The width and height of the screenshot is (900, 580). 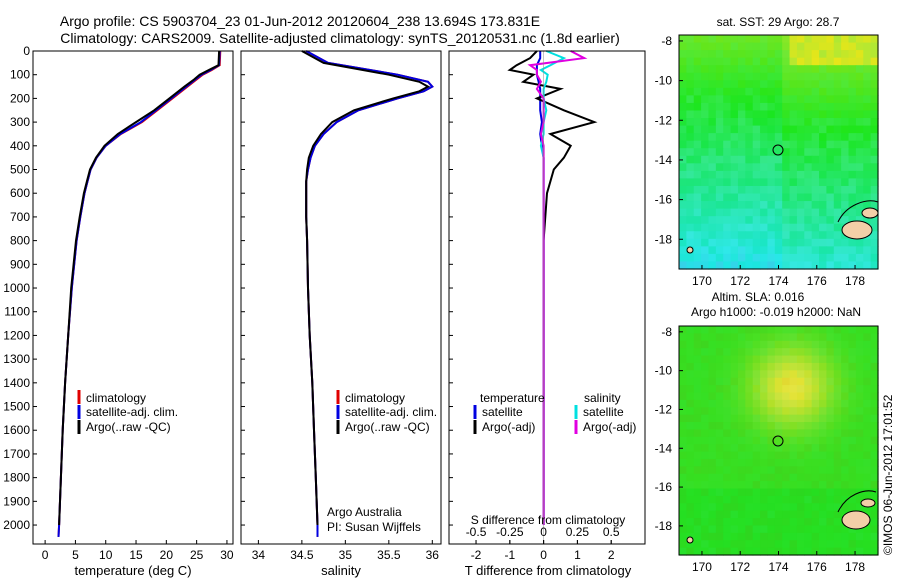 I want to click on depth-tick-label: 1100, so click(x=17, y=312).